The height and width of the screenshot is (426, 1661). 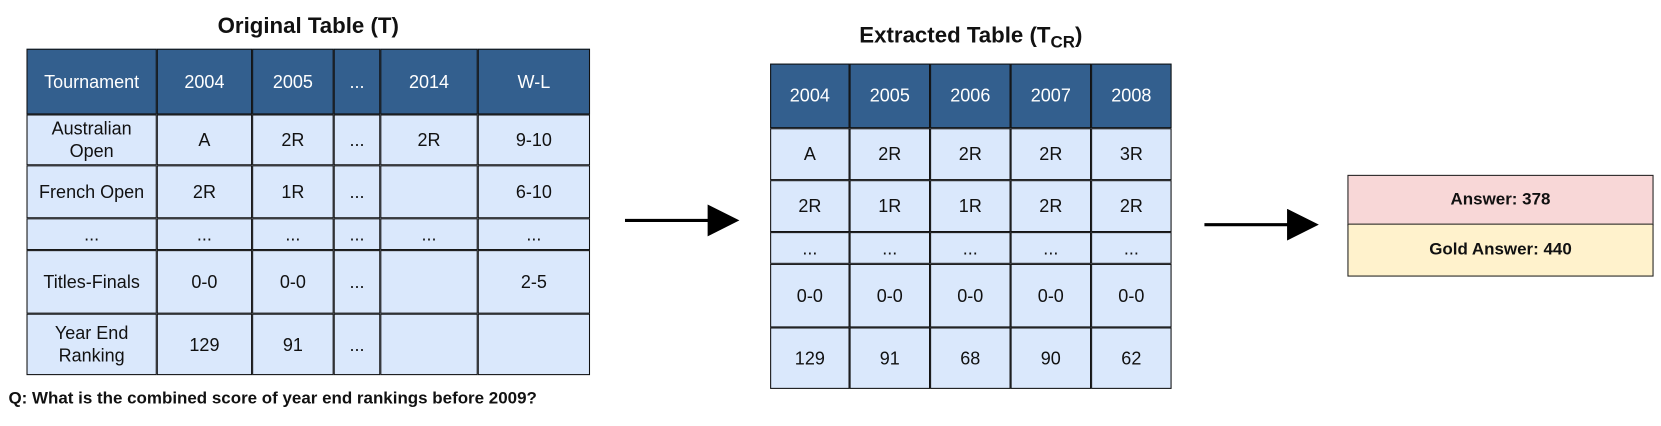 I want to click on title-text: Extracted Table (T, so click(x=955, y=35).